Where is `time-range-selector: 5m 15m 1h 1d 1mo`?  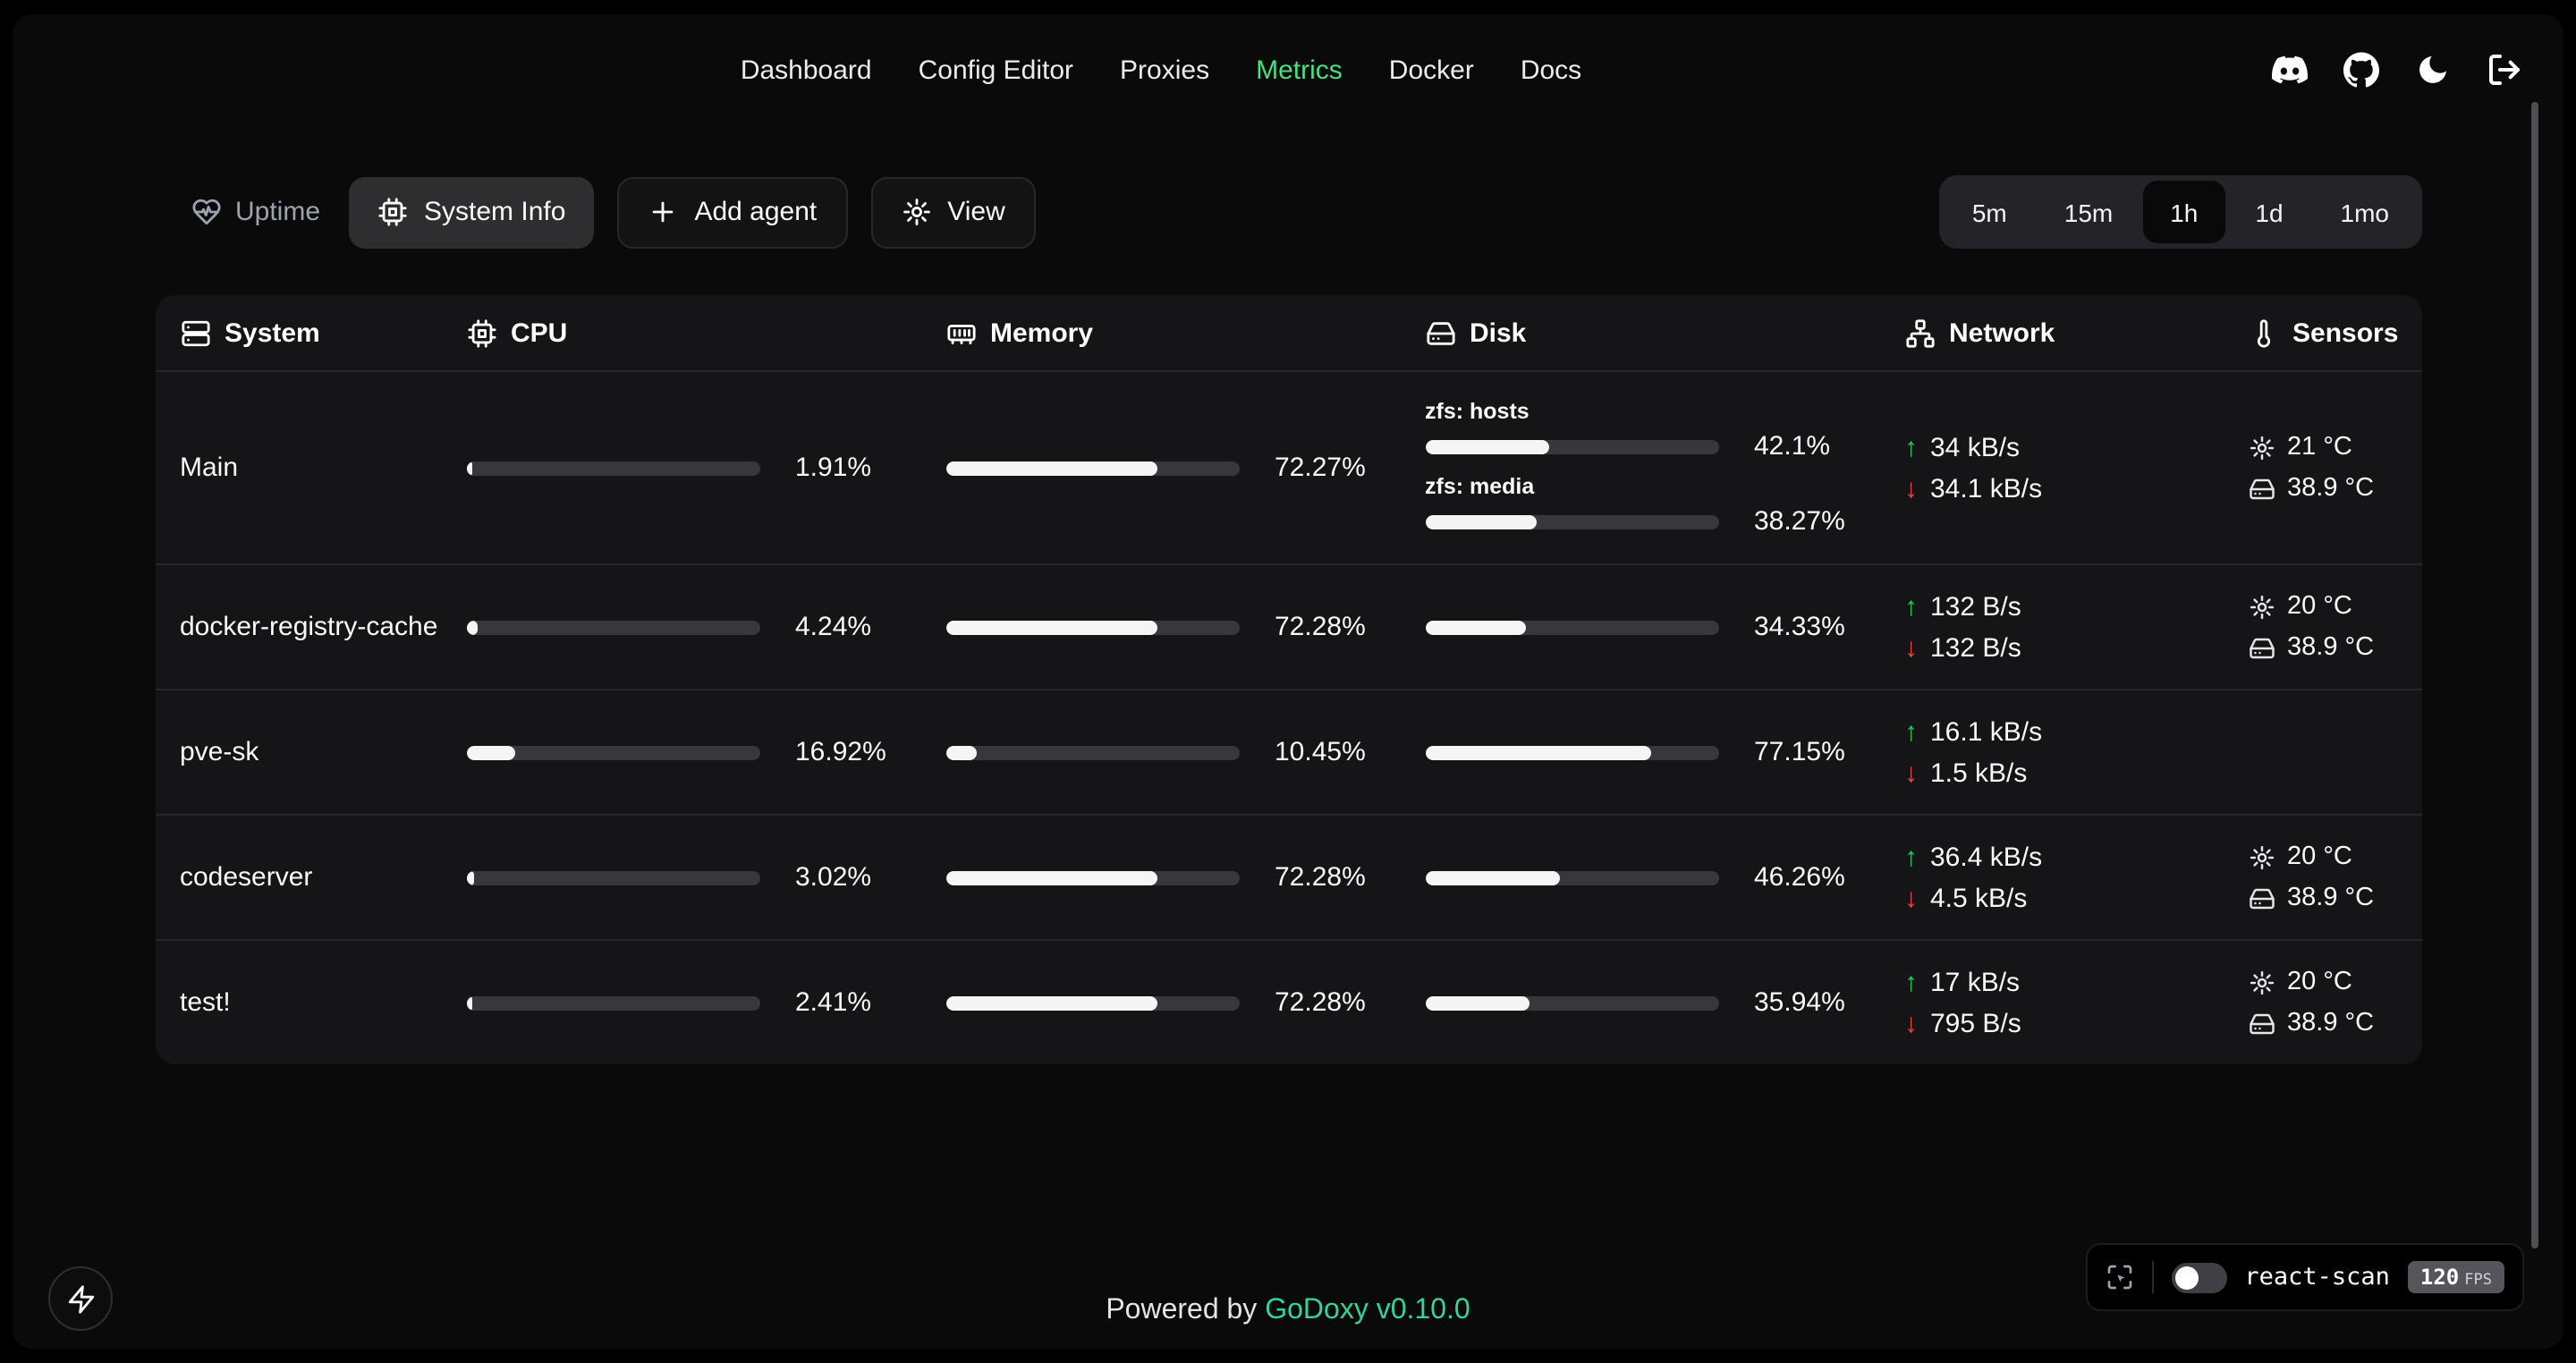 time-range-selector: 5m 15m 1h 1d 1mo is located at coordinates (2180, 212).